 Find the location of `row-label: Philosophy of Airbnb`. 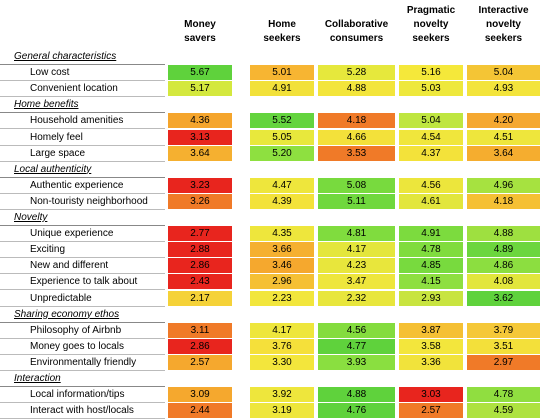

row-label: Philosophy of Airbnb is located at coordinates (82, 331).